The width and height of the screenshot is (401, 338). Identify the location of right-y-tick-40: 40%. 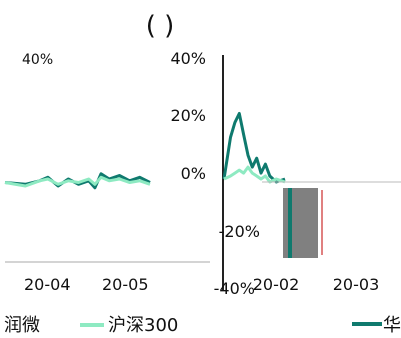
(188, 58).